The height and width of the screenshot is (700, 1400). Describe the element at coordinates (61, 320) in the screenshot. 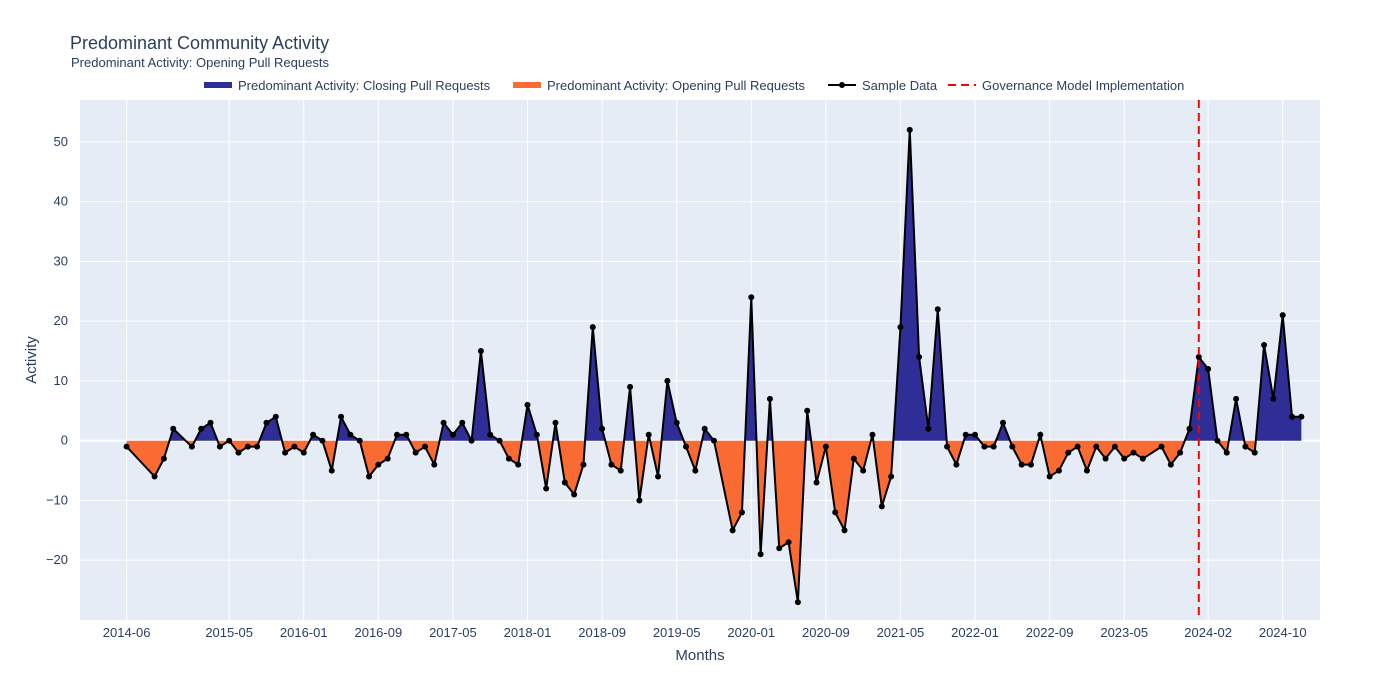

I see `y-tick-label: 20` at that location.